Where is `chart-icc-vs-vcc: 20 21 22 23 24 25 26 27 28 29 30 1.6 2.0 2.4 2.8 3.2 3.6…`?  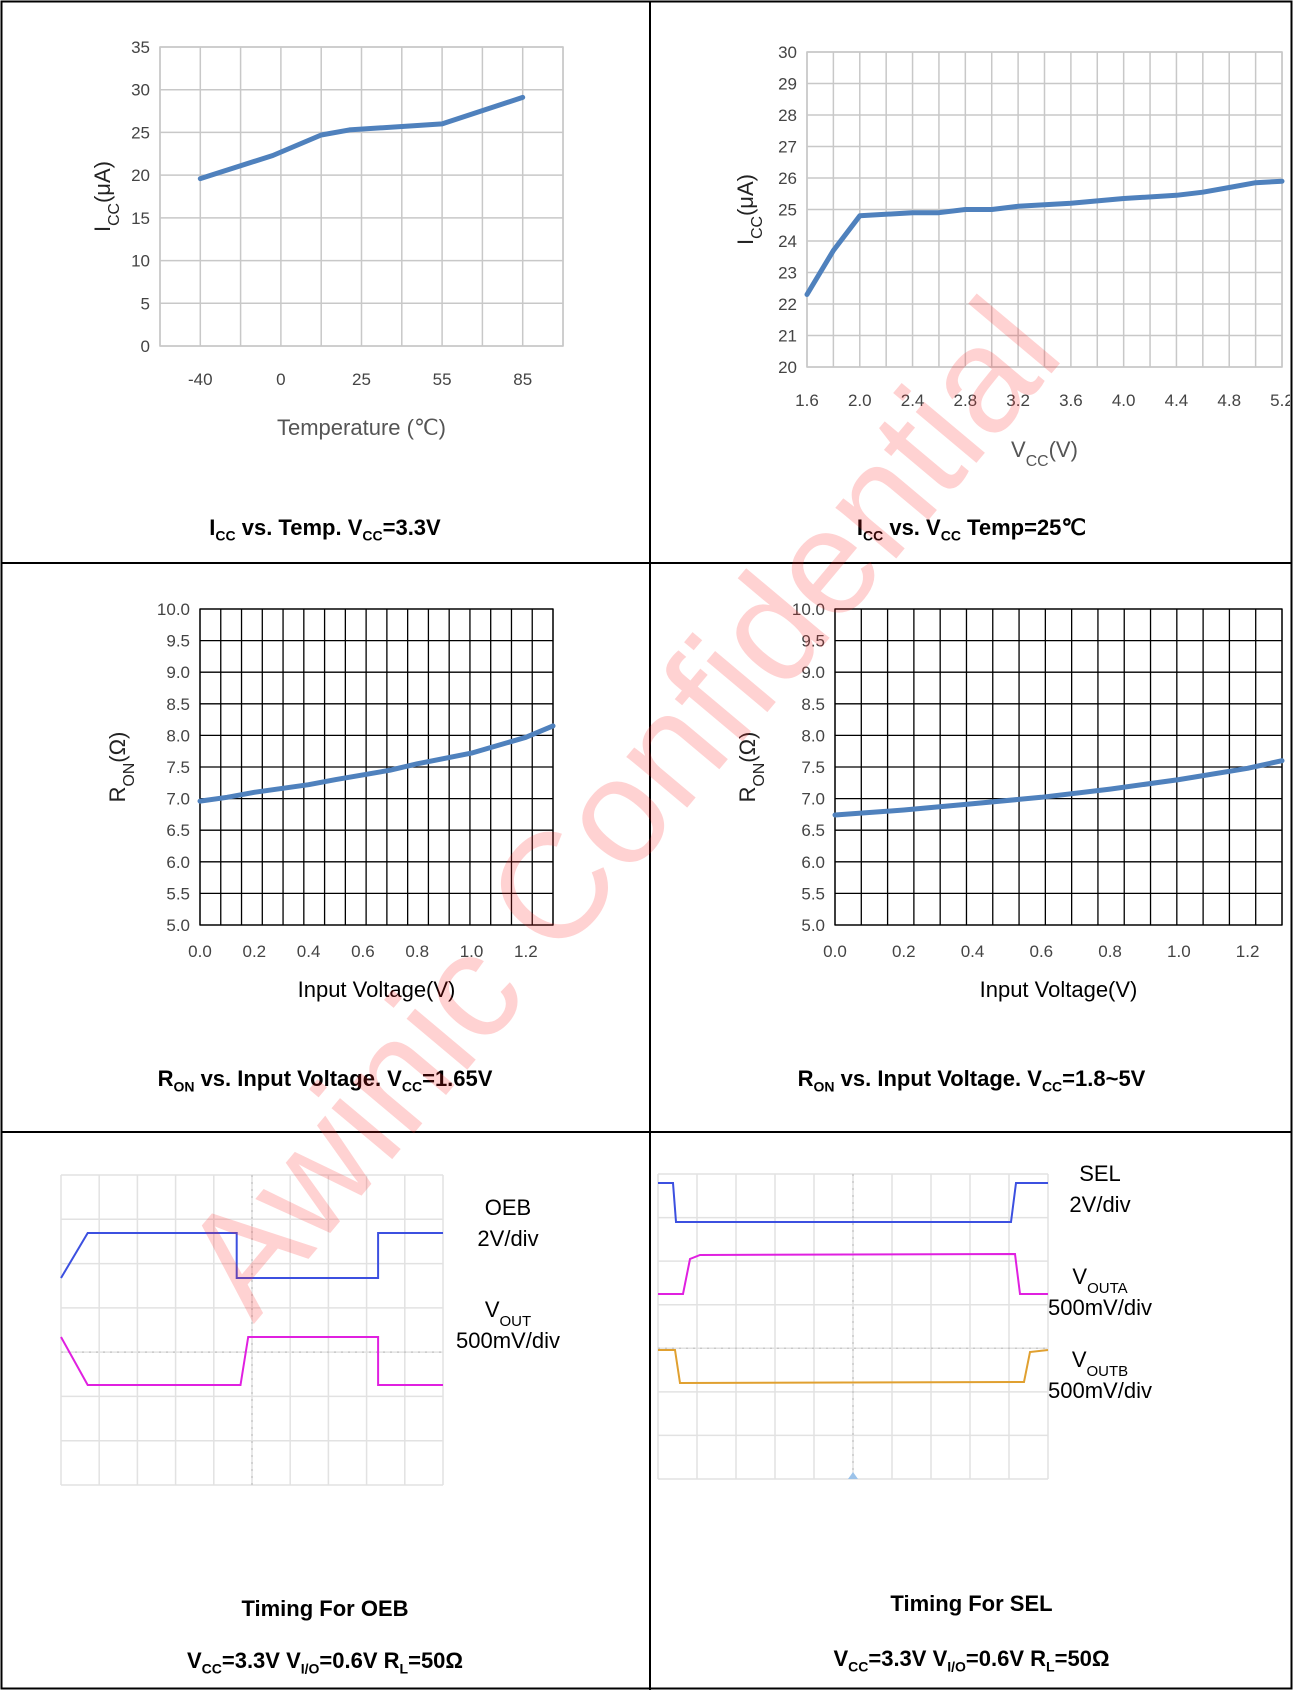
chart-icc-vs-vcc: 20 21 22 23 24 25 26 27 28 29 30 1.6 2.0 2.4 2.8 3.2 3.6… is located at coordinates (1011, 256).